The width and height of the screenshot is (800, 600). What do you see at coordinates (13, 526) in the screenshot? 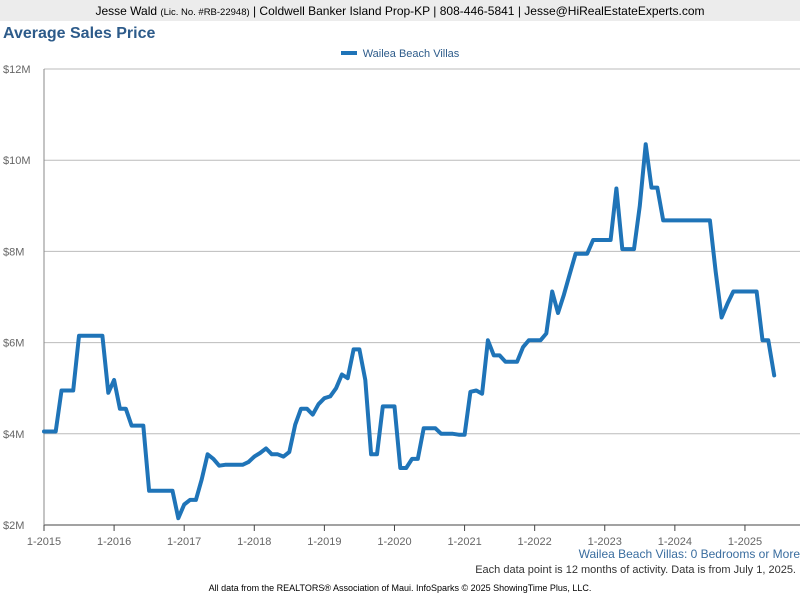
I see `y-tick-label: $2M` at bounding box center [13, 526].